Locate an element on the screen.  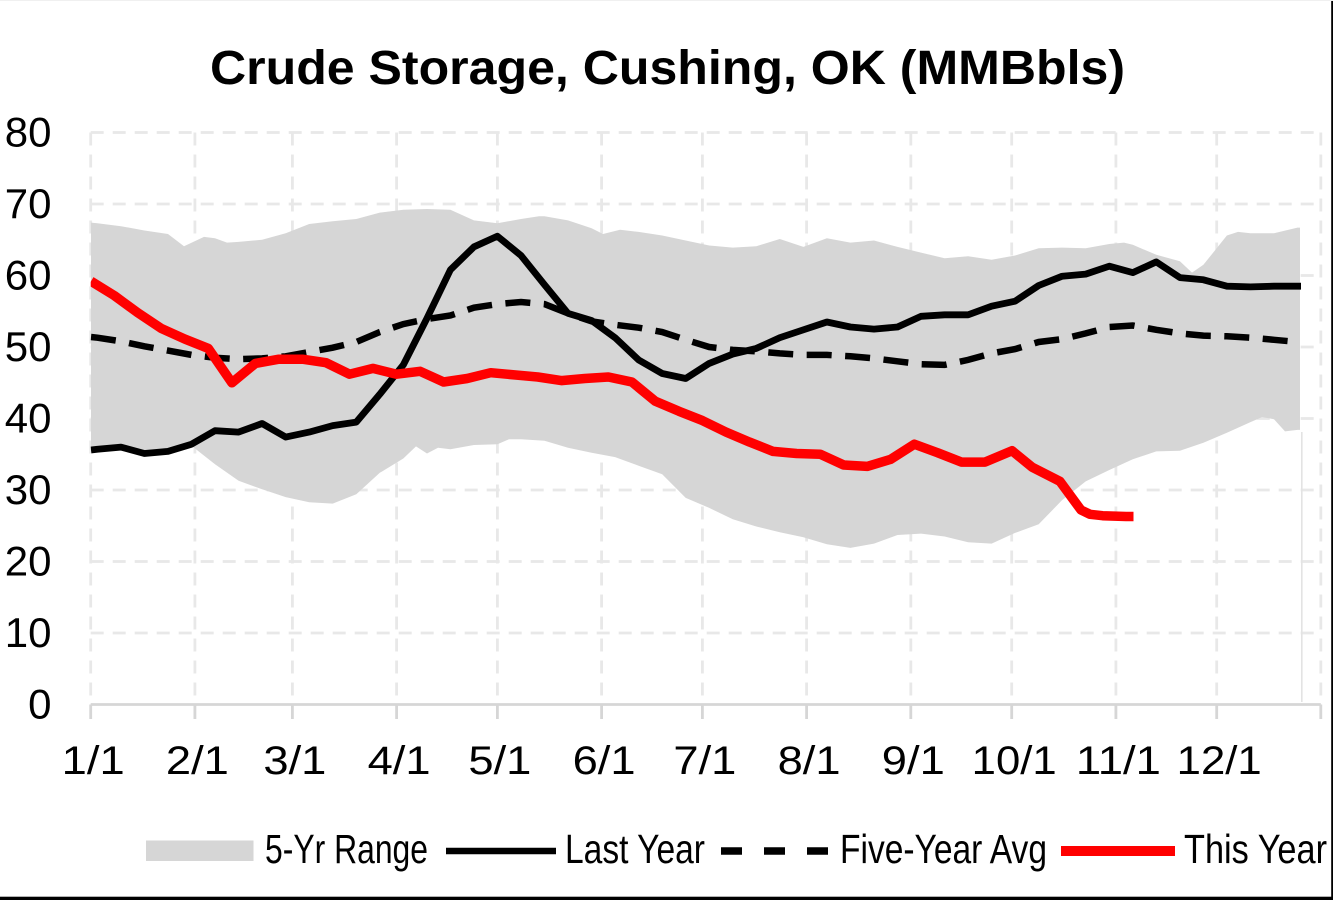
svg-text: 12/1 is located at coordinates (1219, 761).